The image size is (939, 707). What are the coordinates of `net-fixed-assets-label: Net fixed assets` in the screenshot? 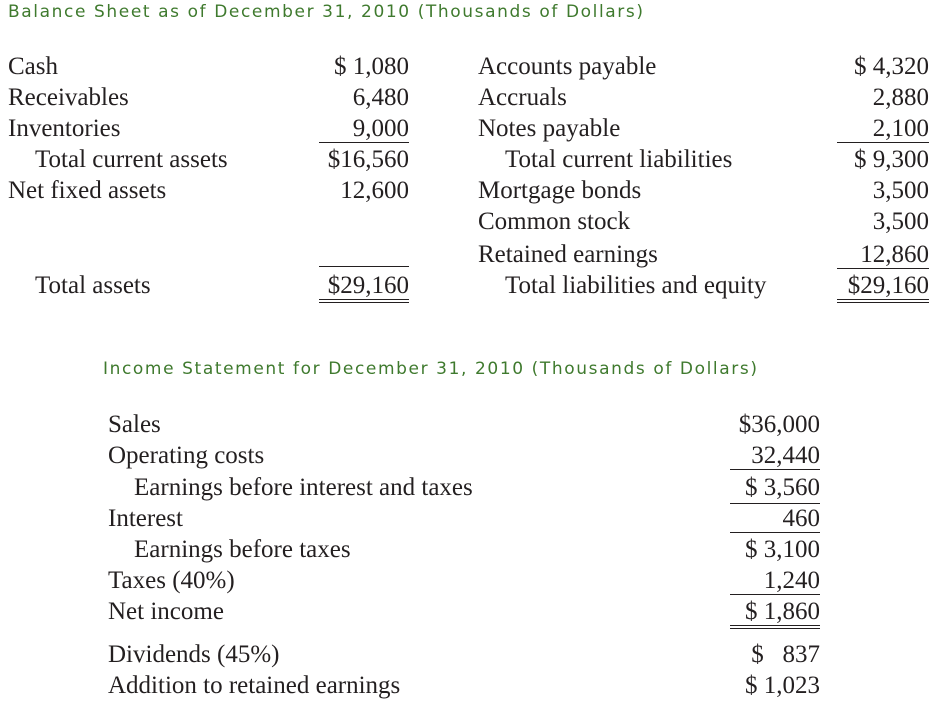 It's located at (87, 190).